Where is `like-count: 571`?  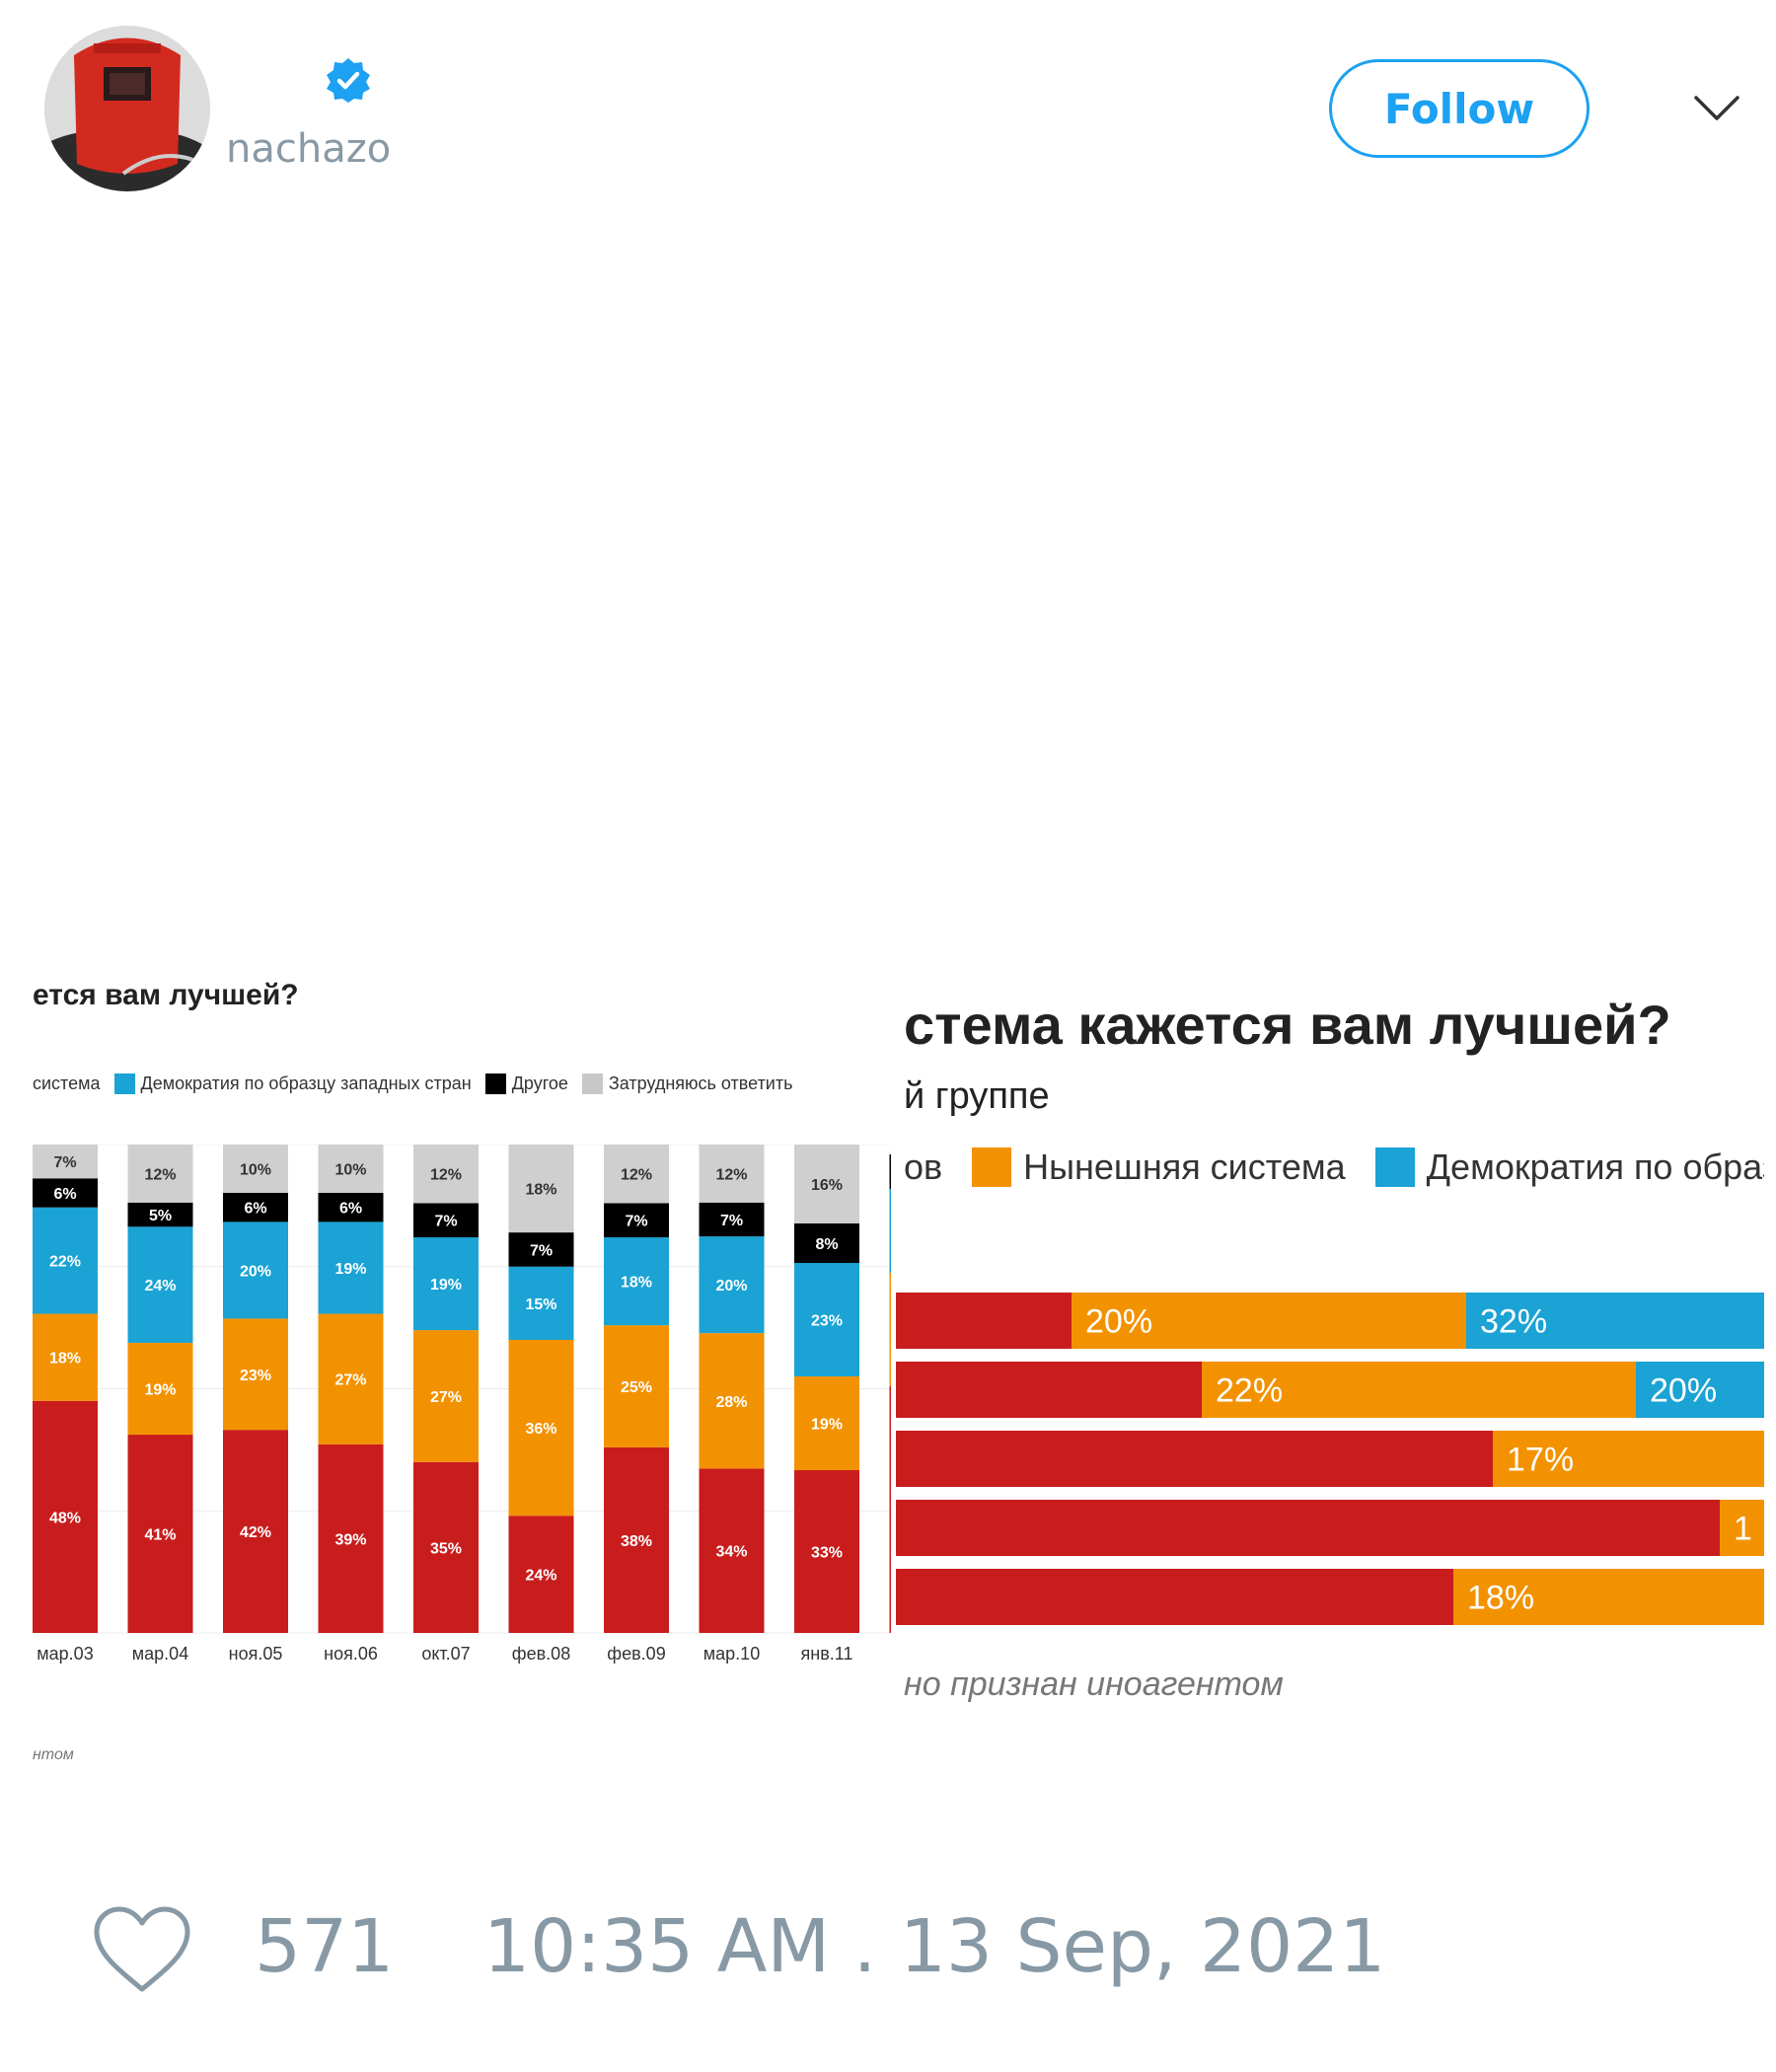 like-count: 571 is located at coordinates (325, 1947).